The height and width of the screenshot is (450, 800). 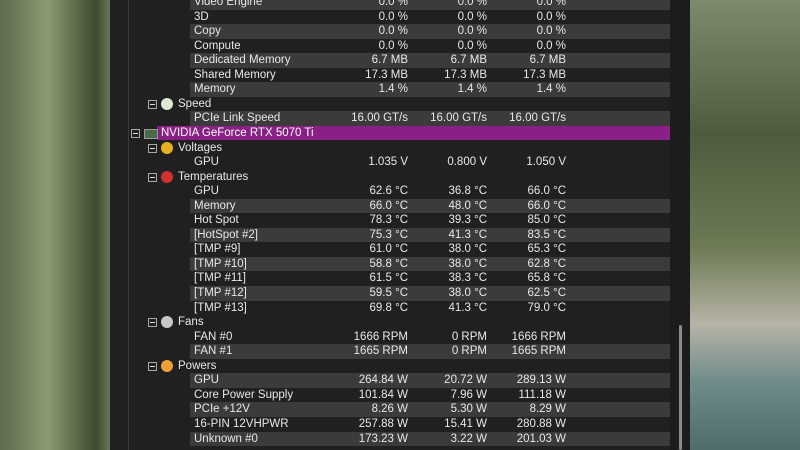 What do you see at coordinates (335, 220) in the screenshot?
I see `sensor-row: Hot Spot 78.3 °C 39.3 °C 85.0 °C` at bounding box center [335, 220].